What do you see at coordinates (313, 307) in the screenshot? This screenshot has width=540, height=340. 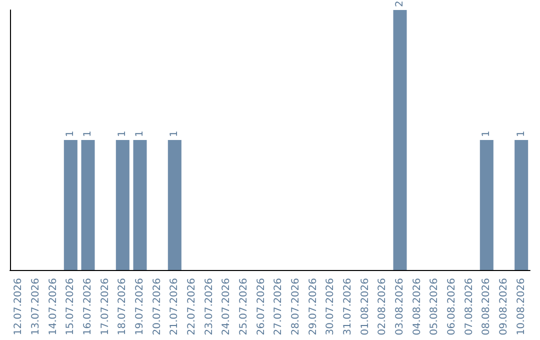 I see `x-tick-label: 29.07.2026` at bounding box center [313, 307].